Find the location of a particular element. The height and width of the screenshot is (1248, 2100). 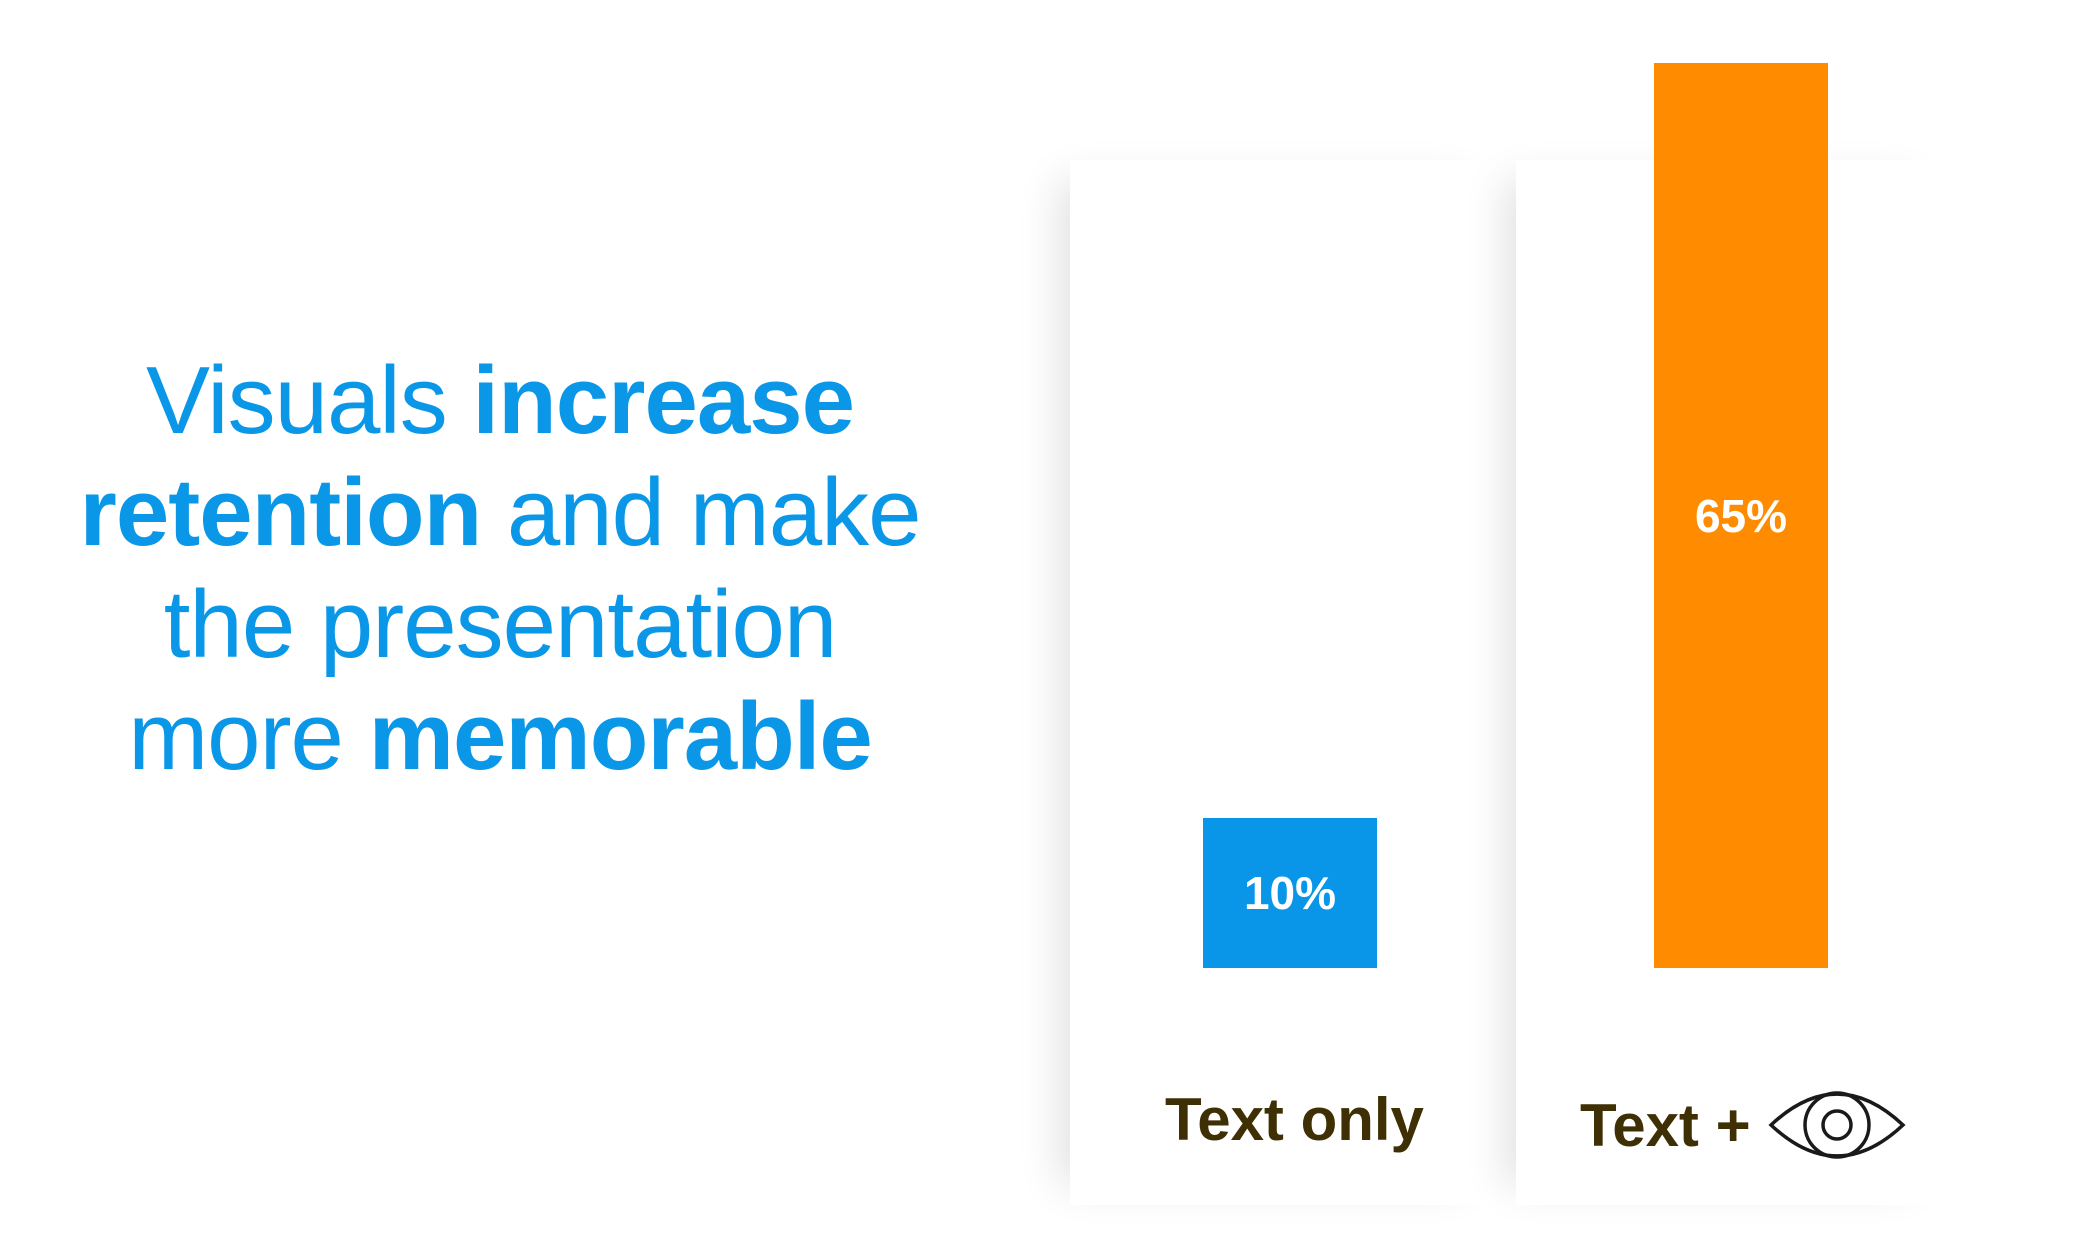

bar-text-plus-visuals: 65% is located at coordinates (1741, 515).